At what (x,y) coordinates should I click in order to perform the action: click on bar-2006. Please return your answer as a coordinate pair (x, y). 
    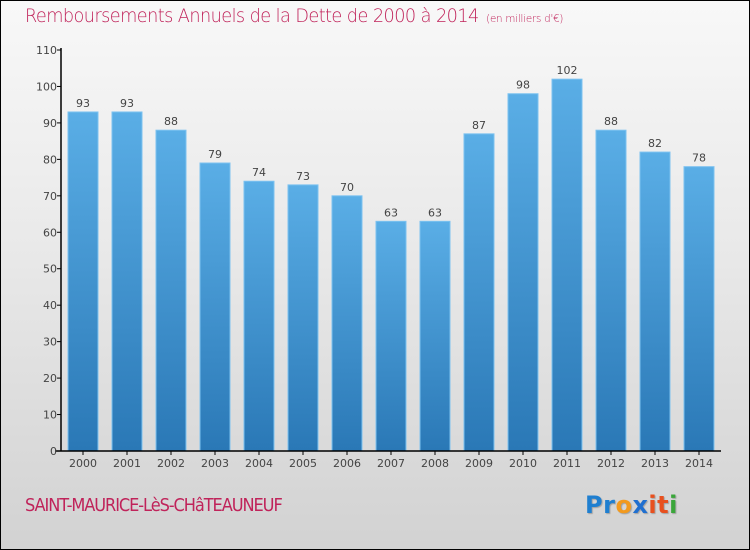
    Looking at the image, I should click on (347, 323).